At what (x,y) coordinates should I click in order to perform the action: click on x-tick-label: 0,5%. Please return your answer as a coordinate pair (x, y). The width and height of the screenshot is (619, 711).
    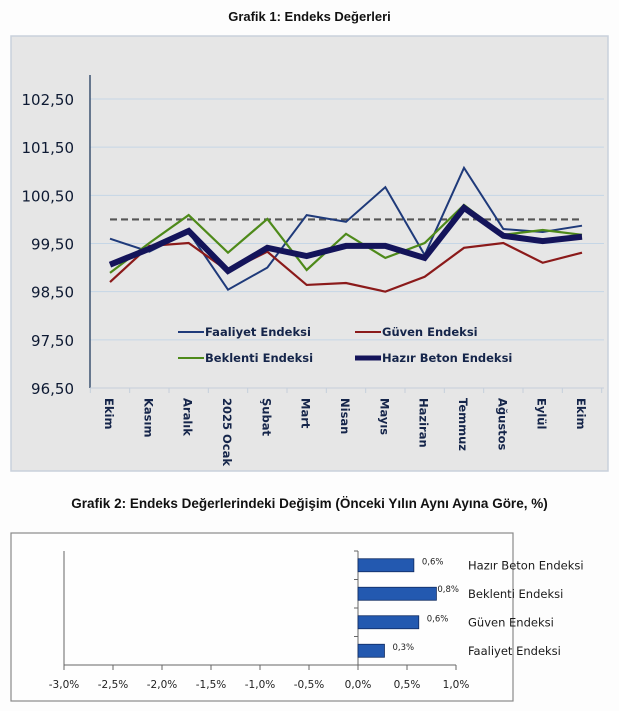
    Looking at the image, I should click on (407, 685).